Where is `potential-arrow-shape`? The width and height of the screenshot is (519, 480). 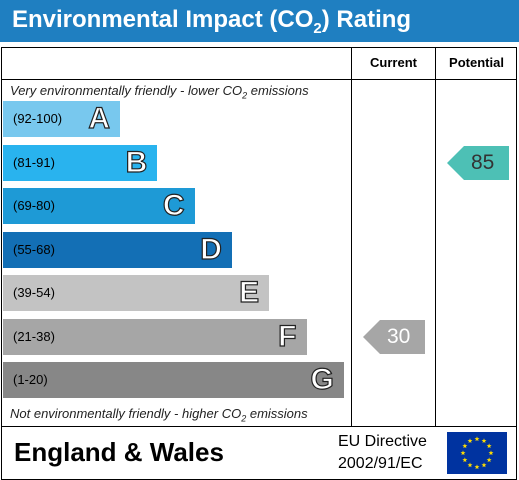
potential-arrow-shape is located at coordinates (478, 162).